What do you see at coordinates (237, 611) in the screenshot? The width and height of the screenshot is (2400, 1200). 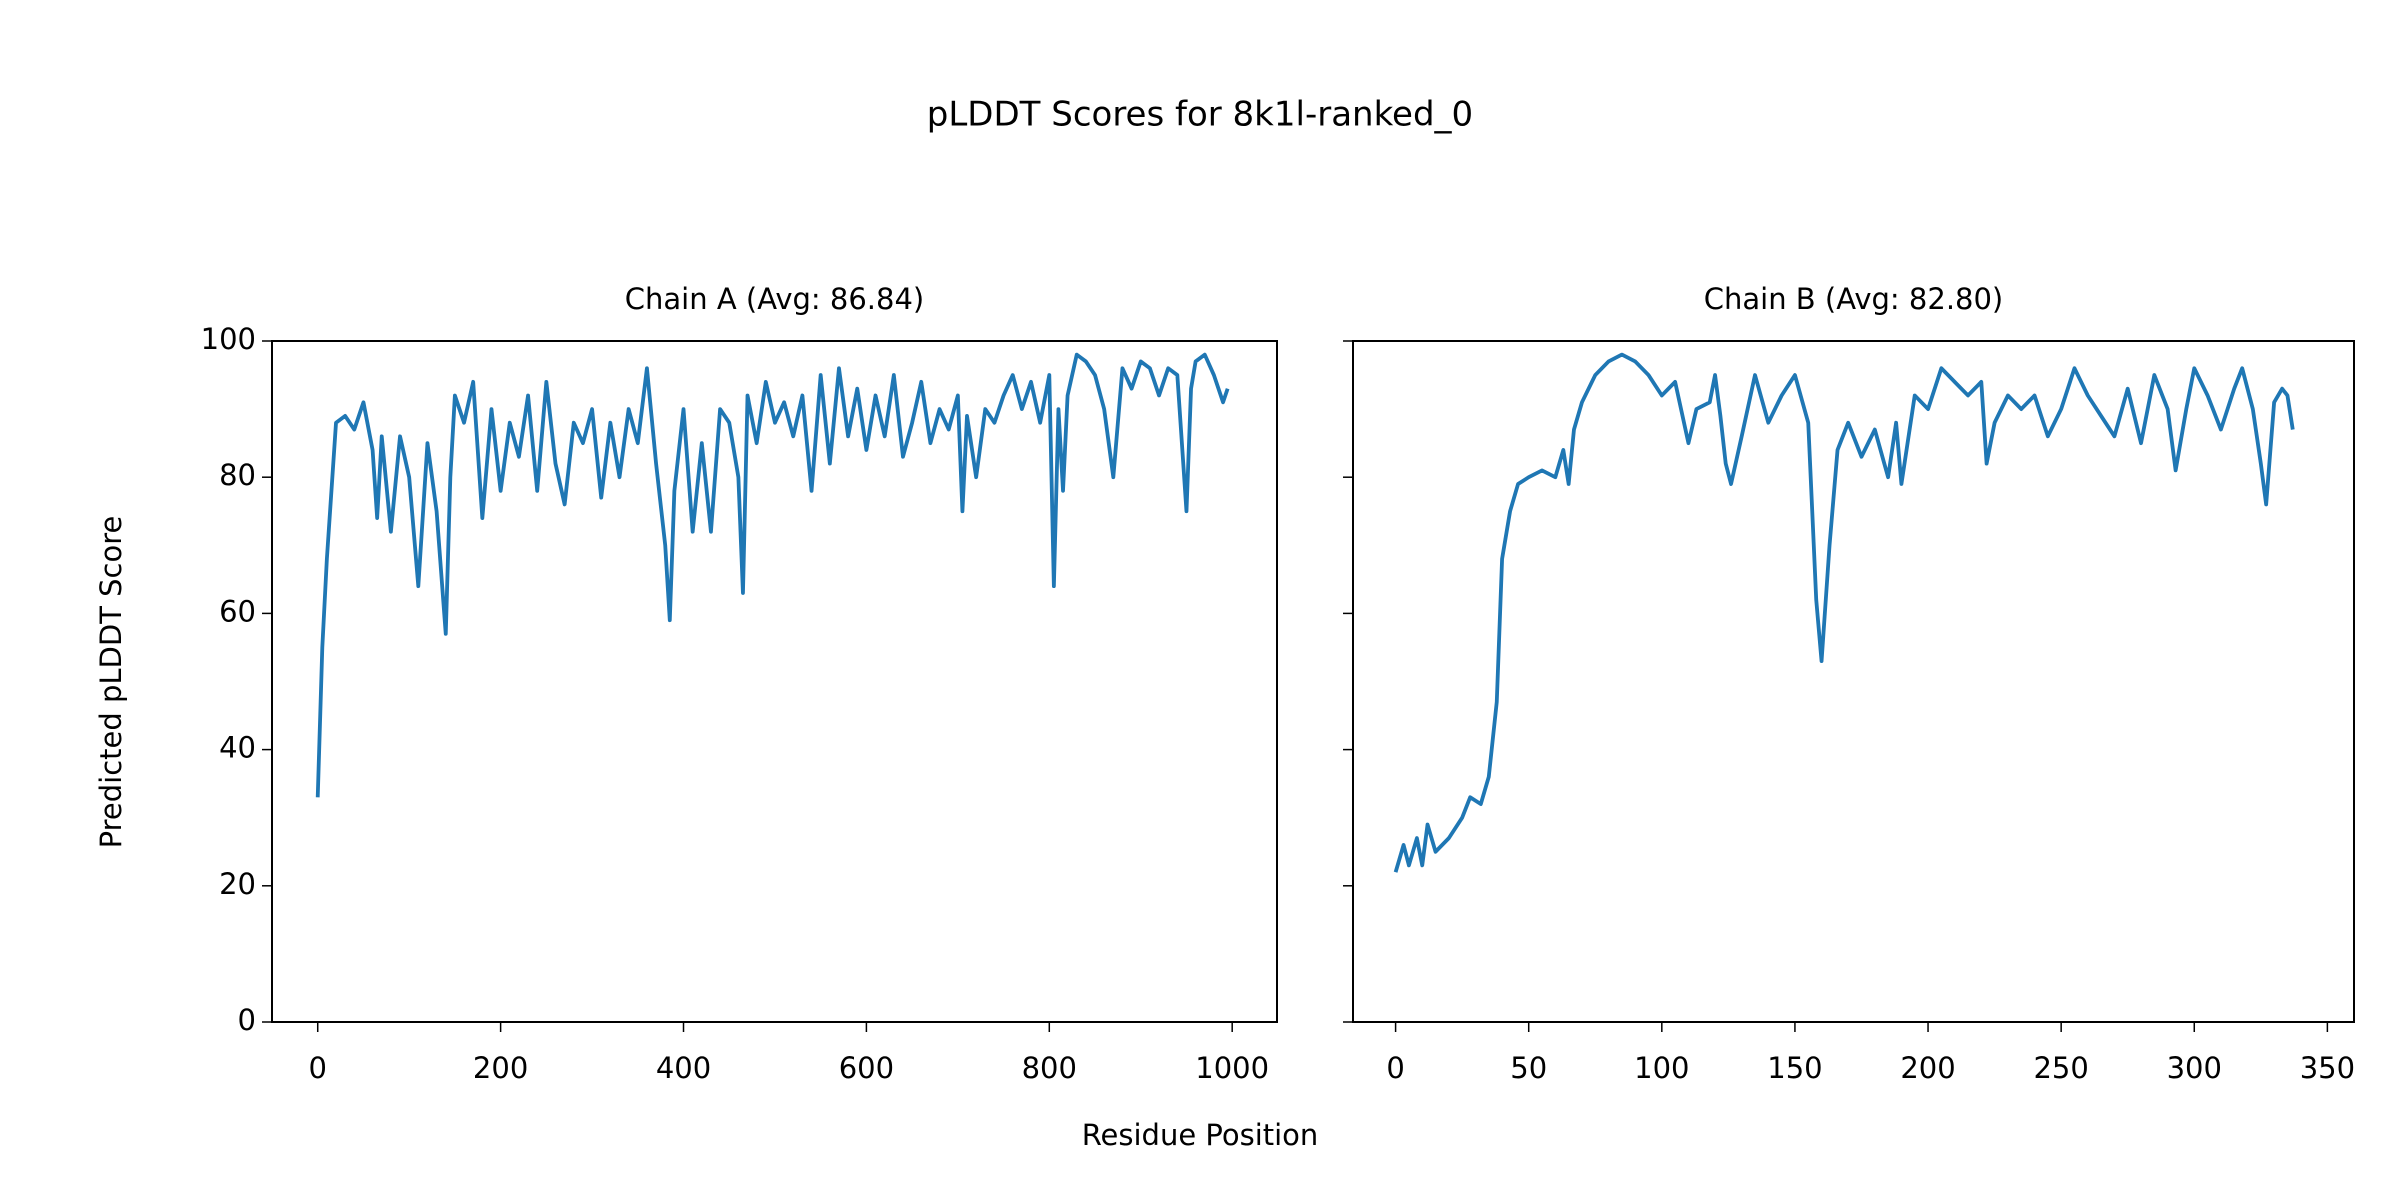 I see `y-tick-label: 60` at bounding box center [237, 611].